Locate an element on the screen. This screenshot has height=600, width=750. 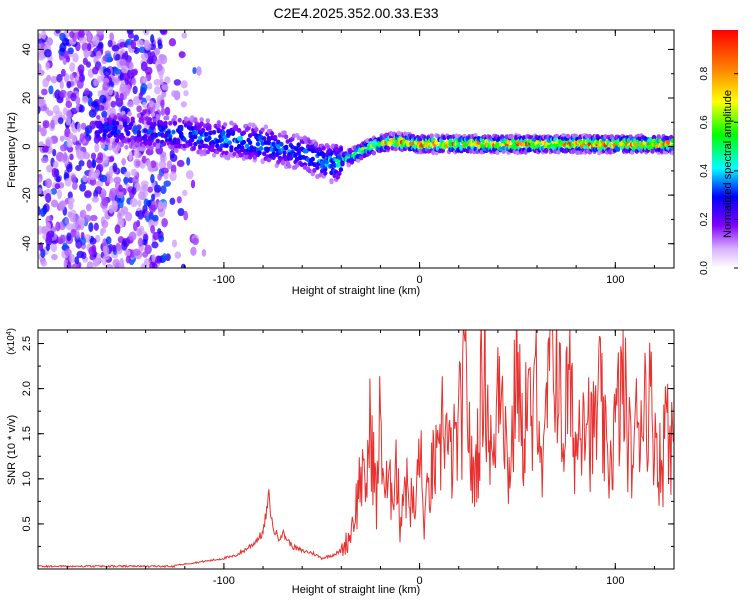
spectrogram-y-tick-label: 20 is located at coordinates (27, 98).